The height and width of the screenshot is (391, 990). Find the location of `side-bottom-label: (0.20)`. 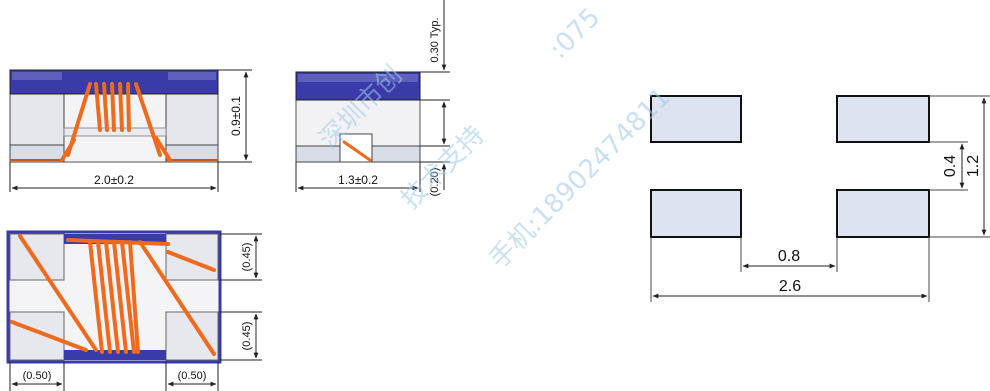

side-bottom-label: (0.20) is located at coordinates (435, 182).